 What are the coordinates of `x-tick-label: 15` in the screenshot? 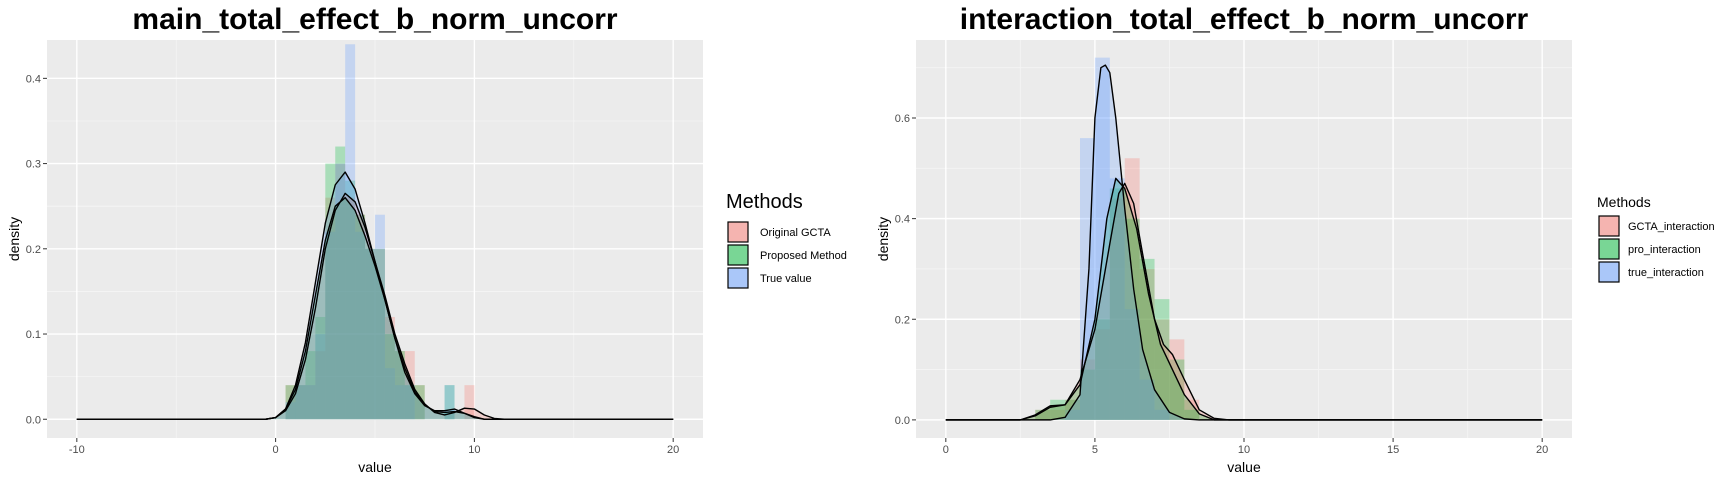 It's located at (1393, 450).